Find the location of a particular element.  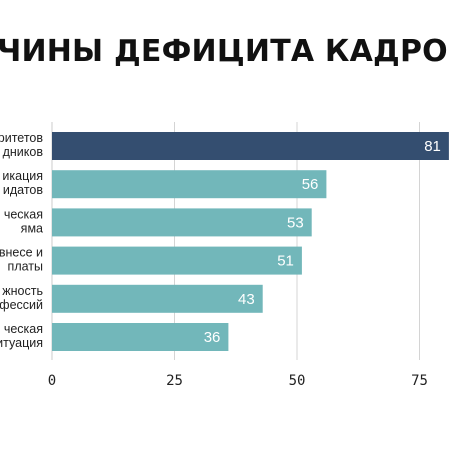

category-label-5-1: итуация is located at coordinates (21, 343).